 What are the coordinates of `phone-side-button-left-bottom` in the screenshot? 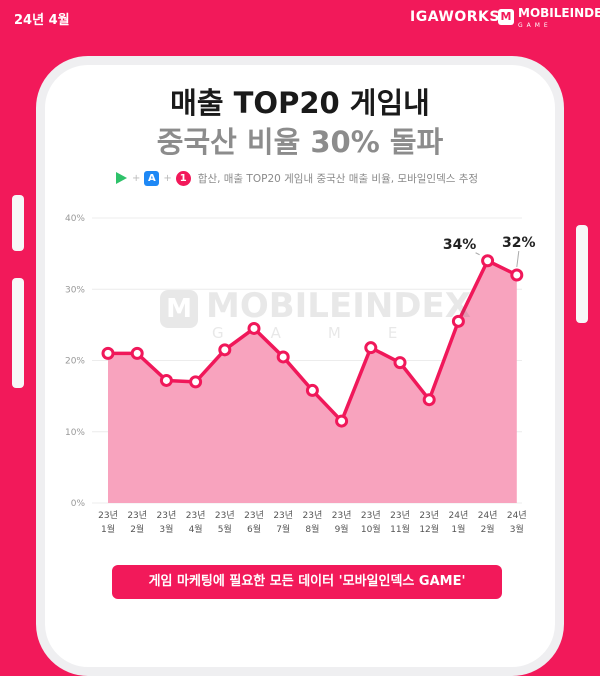 It's located at (18, 333).